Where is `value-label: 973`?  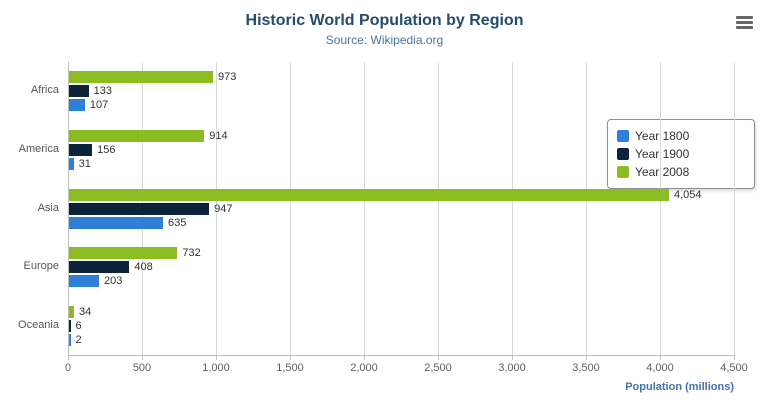
value-label: 973 is located at coordinates (227, 77).